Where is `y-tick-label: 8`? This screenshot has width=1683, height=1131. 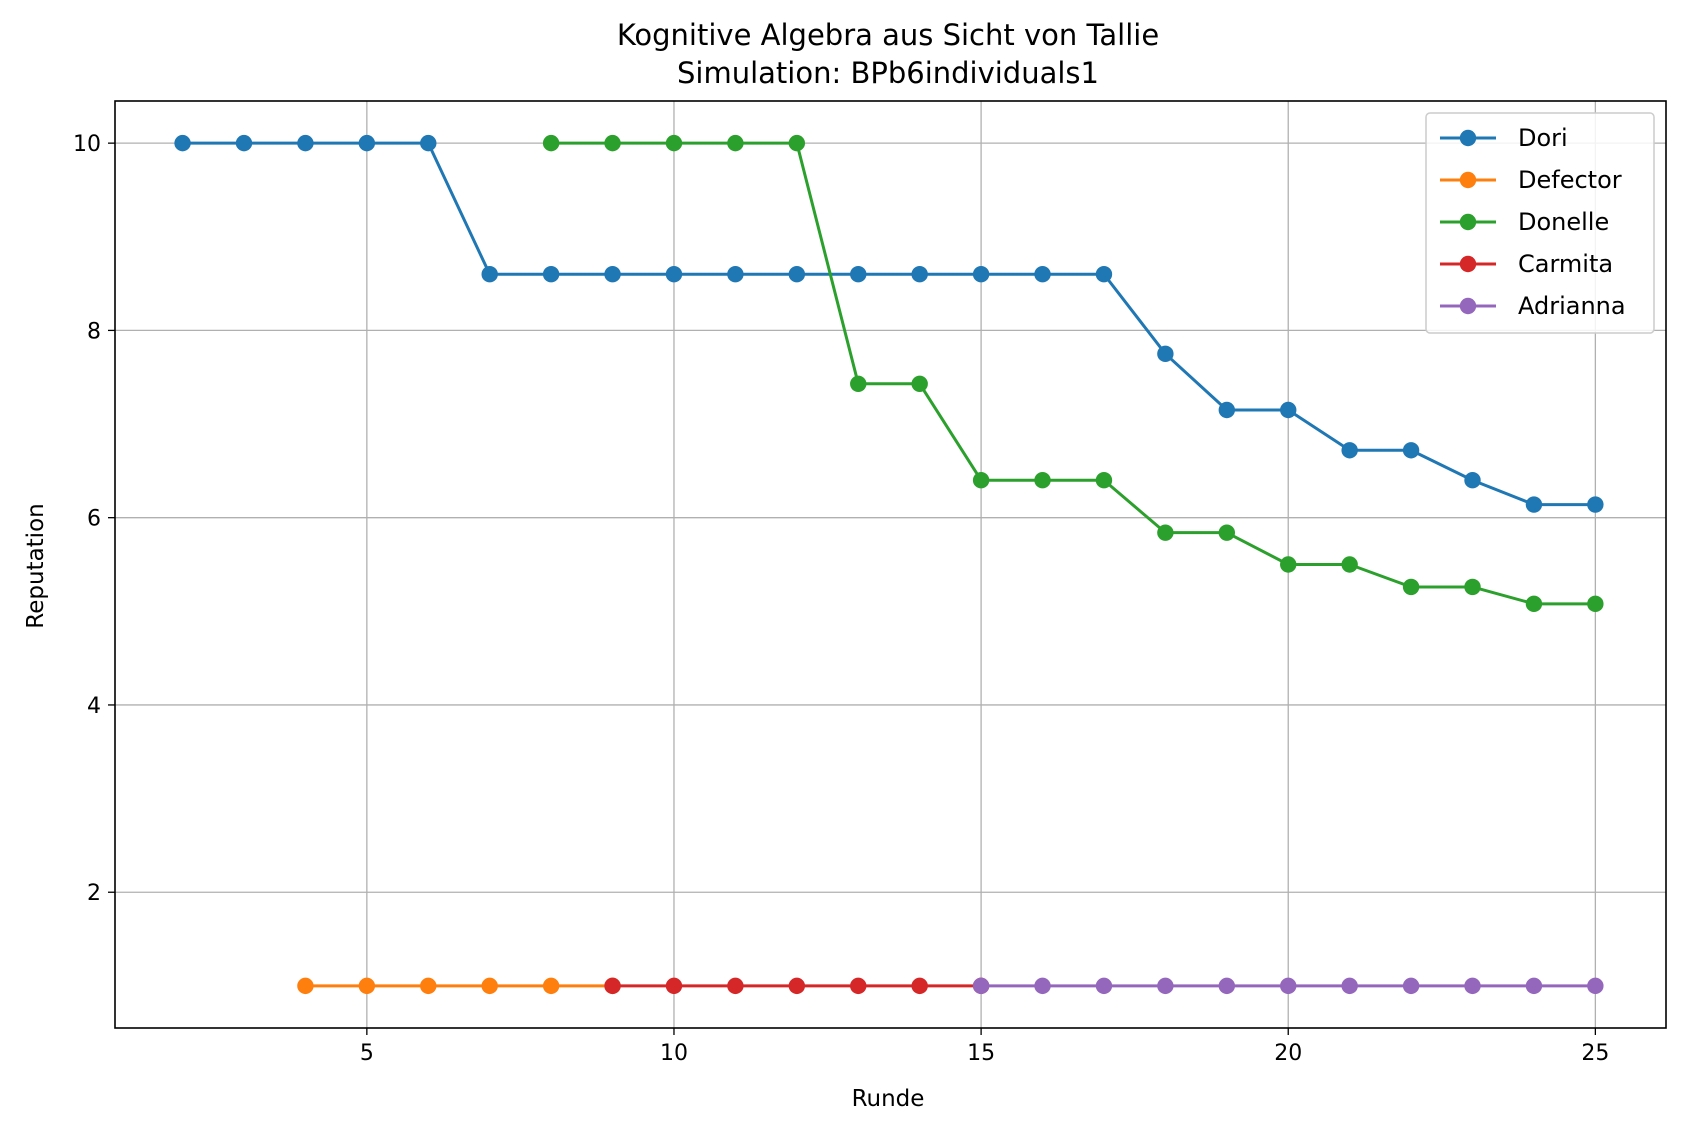 y-tick-label: 8 is located at coordinates (94, 331).